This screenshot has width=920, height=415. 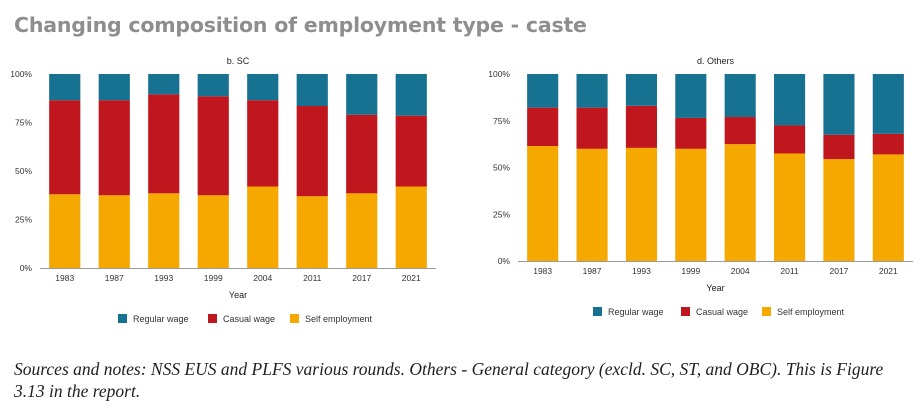 What do you see at coordinates (716, 61) in the screenshot?
I see `panel-title: d. Others` at bounding box center [716, 61].